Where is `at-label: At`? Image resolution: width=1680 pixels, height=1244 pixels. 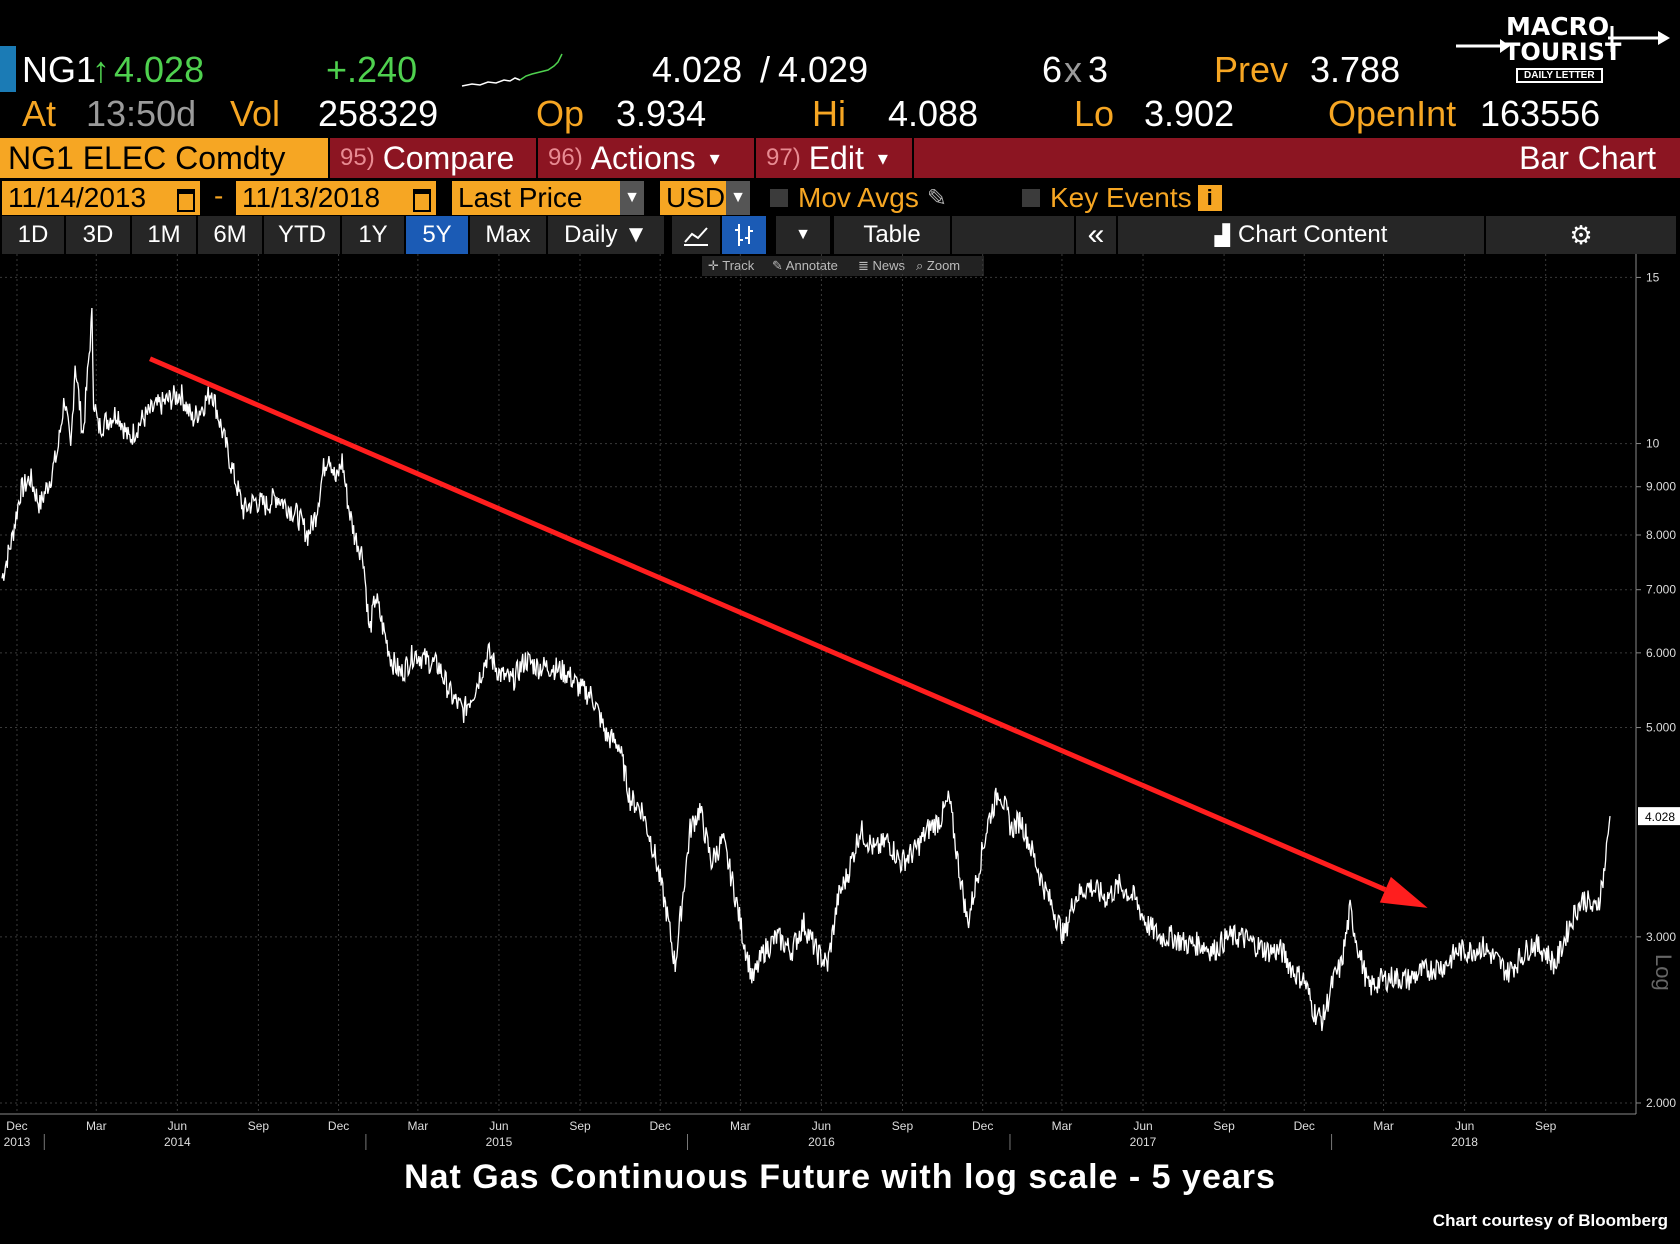 at-label: At is located at coordinates (39, 113).